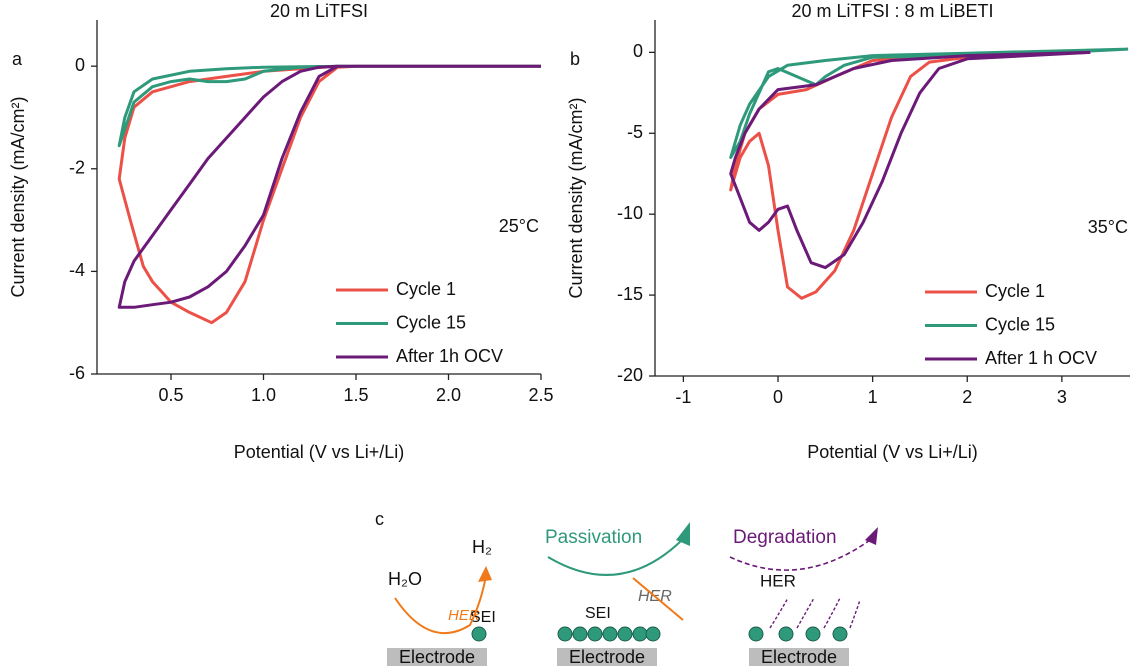 This screenshot has width=1135, height=666. What do you see at coordinates (630, 375) in the screenshot?
I see `y-tick-label: -20` at bounding box center [630, 375].